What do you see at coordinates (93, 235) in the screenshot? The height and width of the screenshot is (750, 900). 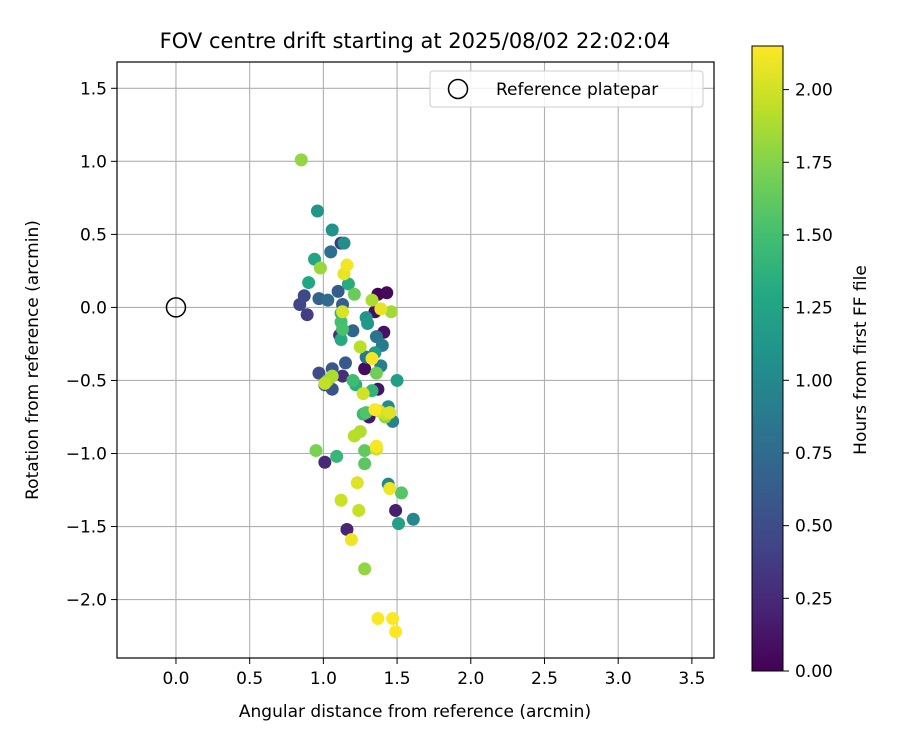 I see `y-tick-label: 0.5` at bounding box center [93, 235].